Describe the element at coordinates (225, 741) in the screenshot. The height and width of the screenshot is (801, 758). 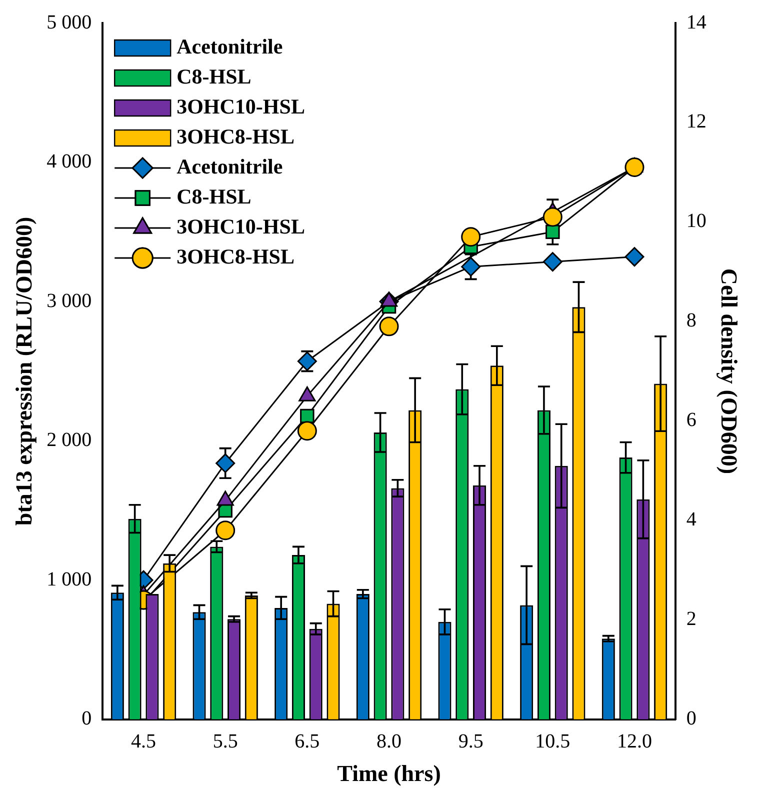
I see `x-tick-label: 5.5` at that location.